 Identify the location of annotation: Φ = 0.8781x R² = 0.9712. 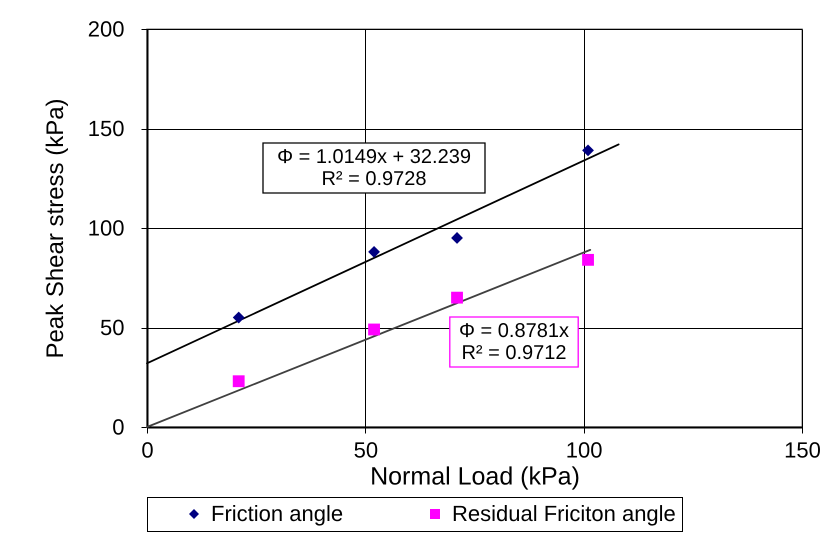
(514, 342).